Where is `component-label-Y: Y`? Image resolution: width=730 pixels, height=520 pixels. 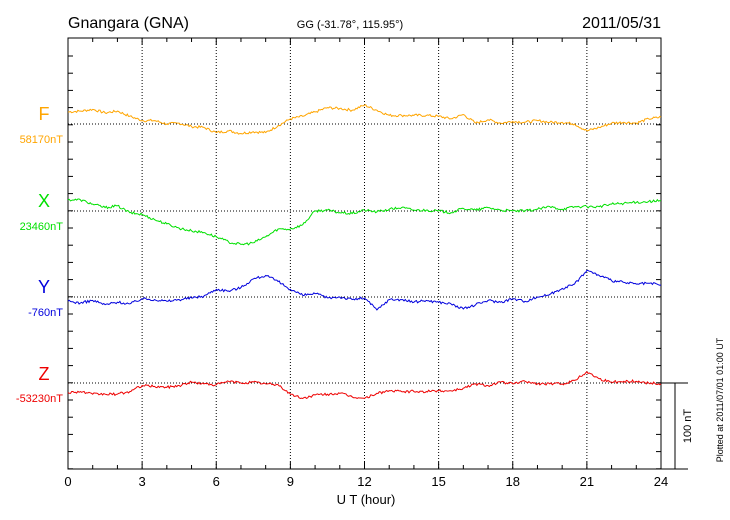
component-label-Y: Y is located at coordinates (44, 287).